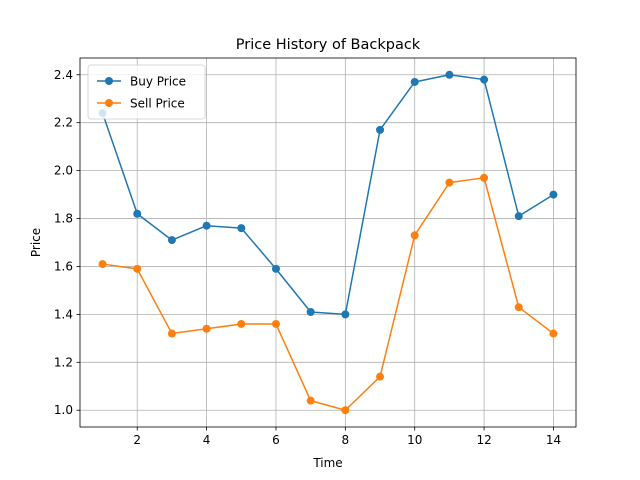 Image resolution: width=640 pixels, height=480 pixels. I want to click on y-tick-label: 2.4, so click(63, 75).